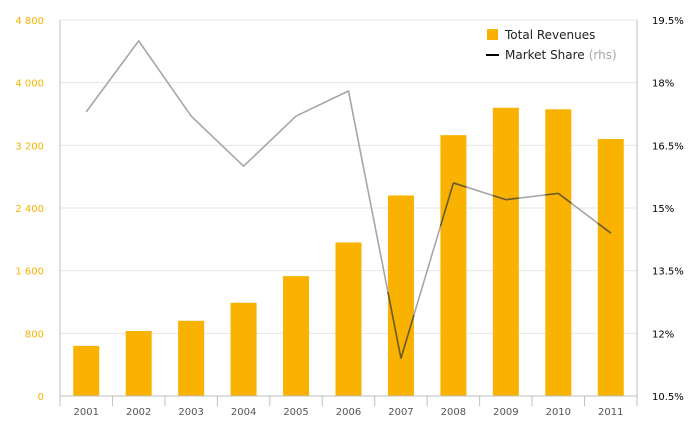 The image size is (700, 437). Describe the element at coordinates (400, 412) in the screenshot. I see `x-tick-label: 2007` at that location.